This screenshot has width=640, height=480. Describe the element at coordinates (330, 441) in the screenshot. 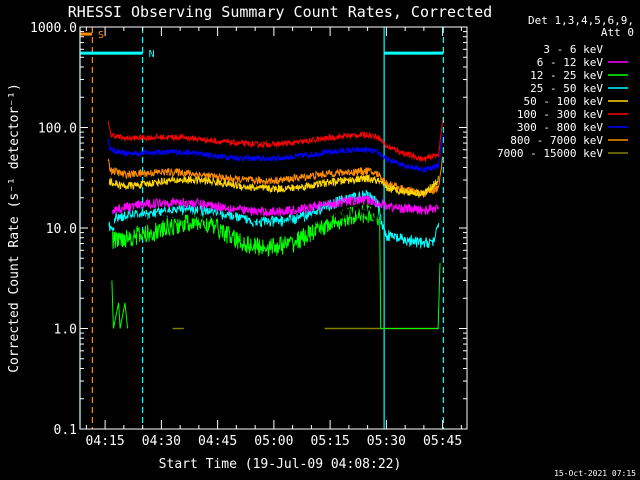

I see `x-tick-label: 05:15` at that location.